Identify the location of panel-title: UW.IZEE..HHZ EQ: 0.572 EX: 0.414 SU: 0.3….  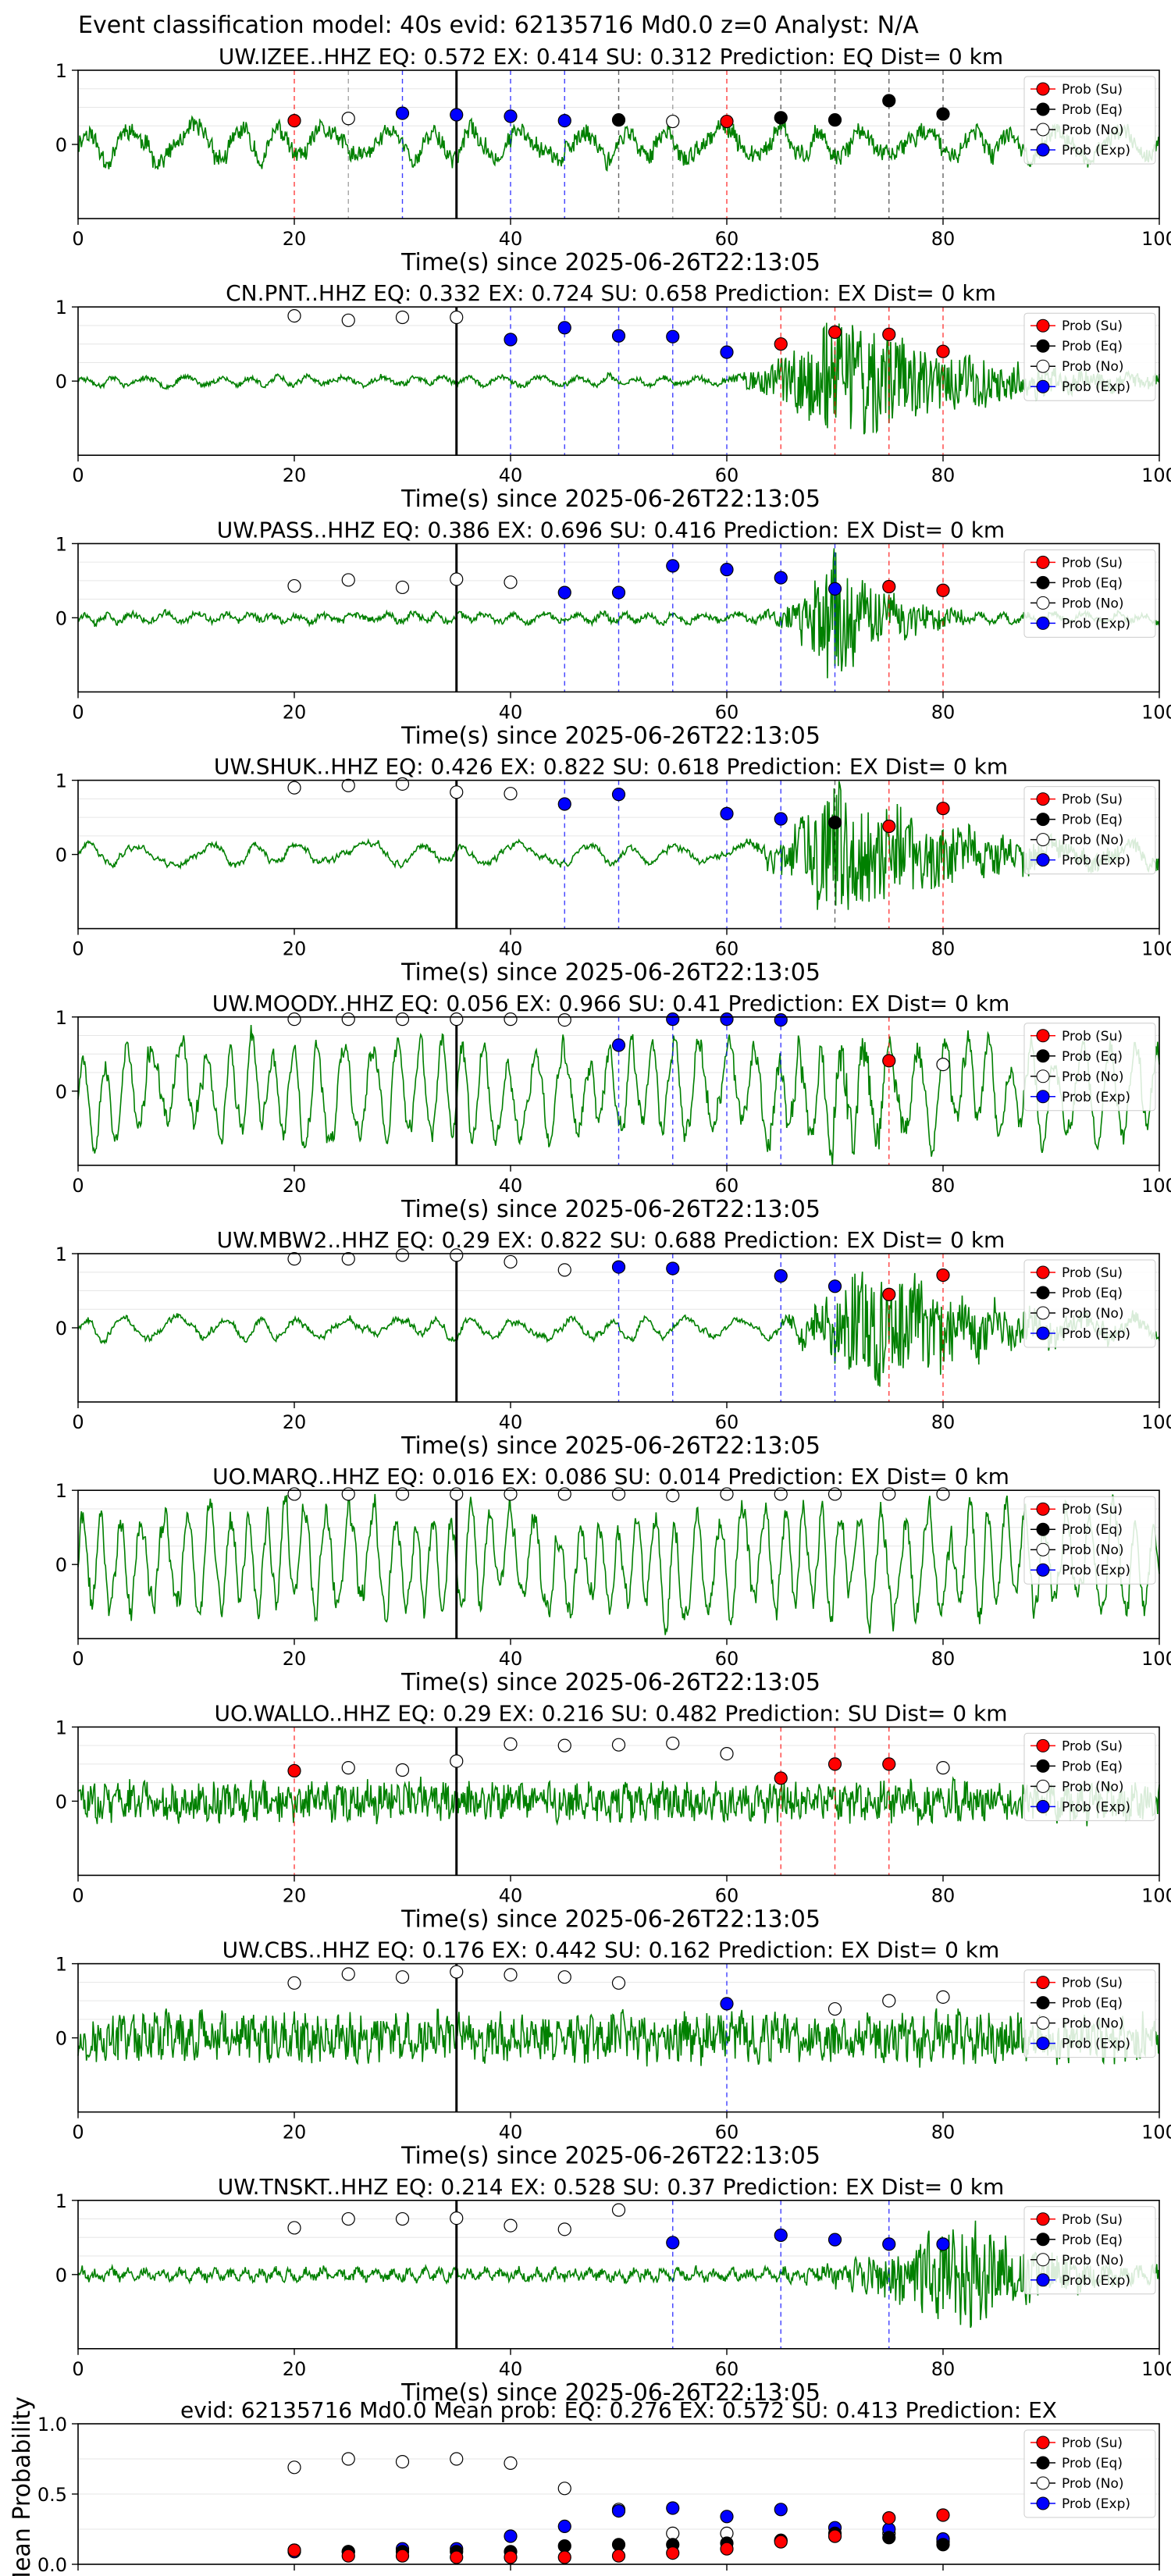
(611, 56).